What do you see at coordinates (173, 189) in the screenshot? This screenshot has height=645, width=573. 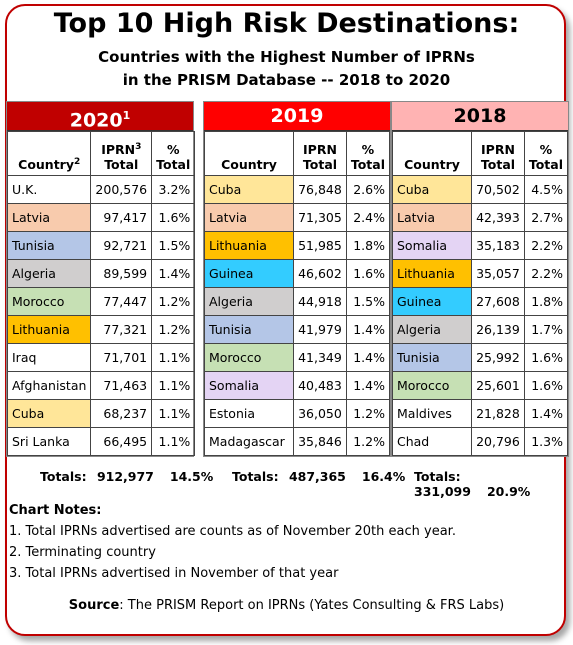 I see `pct-cell: 3.2%` at bounding box center [173, 189].